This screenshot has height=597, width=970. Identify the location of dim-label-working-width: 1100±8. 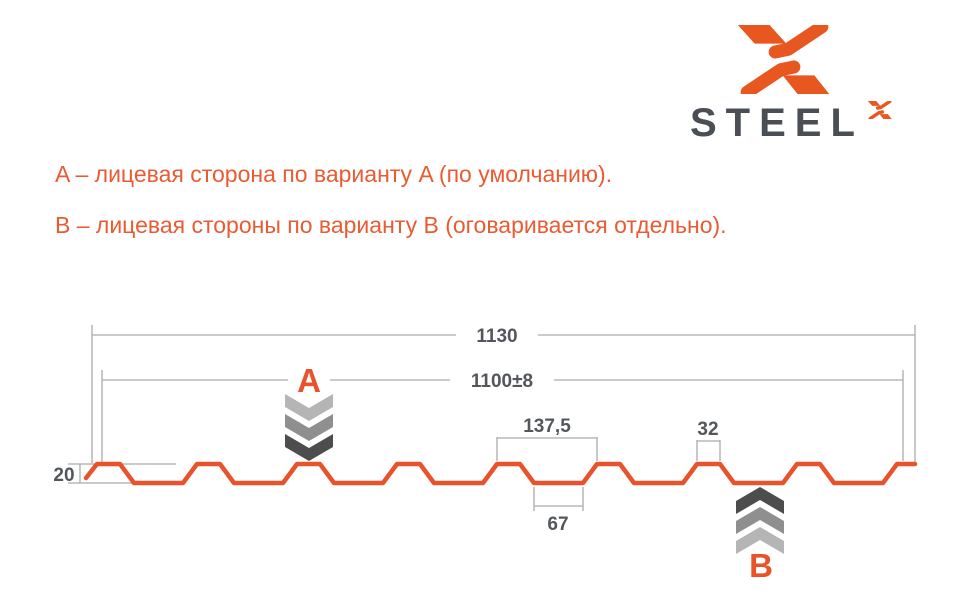
(502, 381).